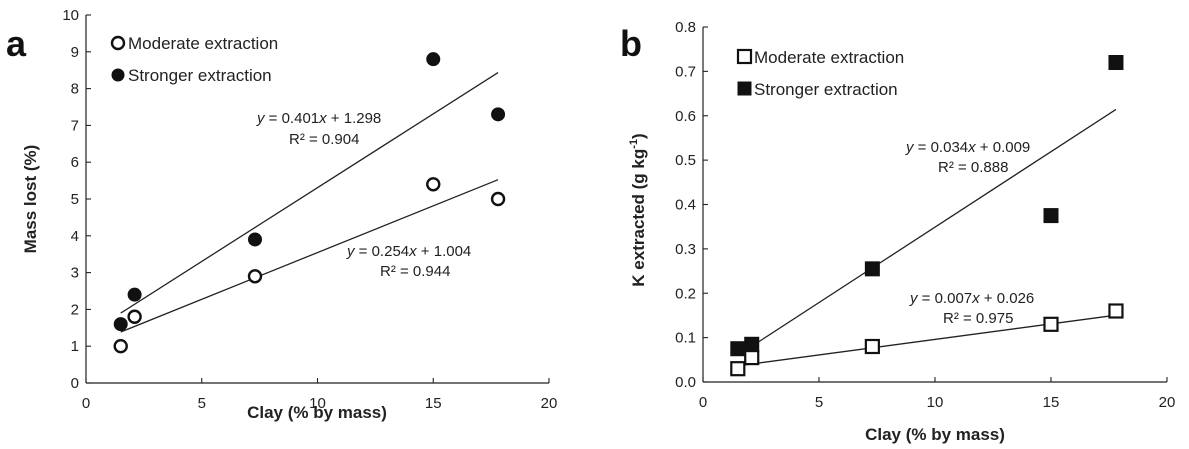 The width and height of the screenshot is (1189, 449). I want to click on chart-a-x-axis-title: Clay (% by mass), so click(317, 412).